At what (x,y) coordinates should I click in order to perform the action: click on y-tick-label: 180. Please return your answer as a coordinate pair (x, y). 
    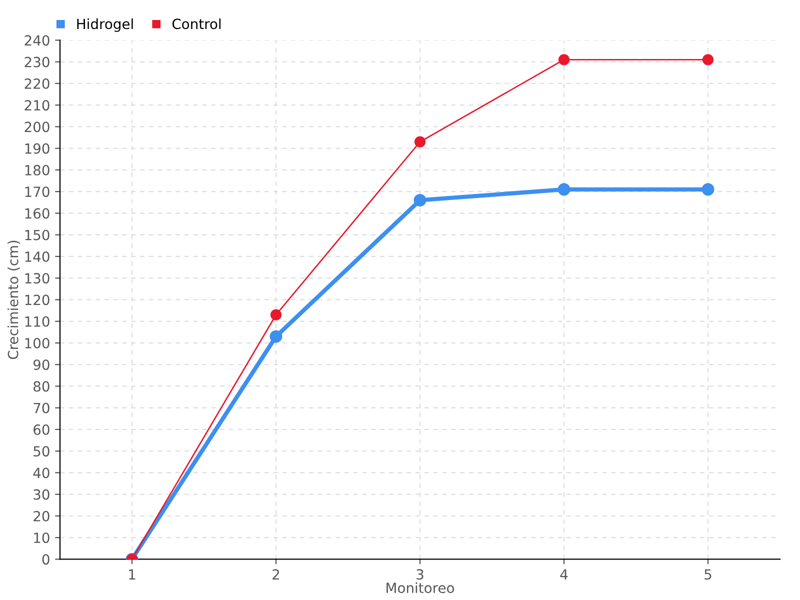
    Looking at the image, I should click on (37, 170).